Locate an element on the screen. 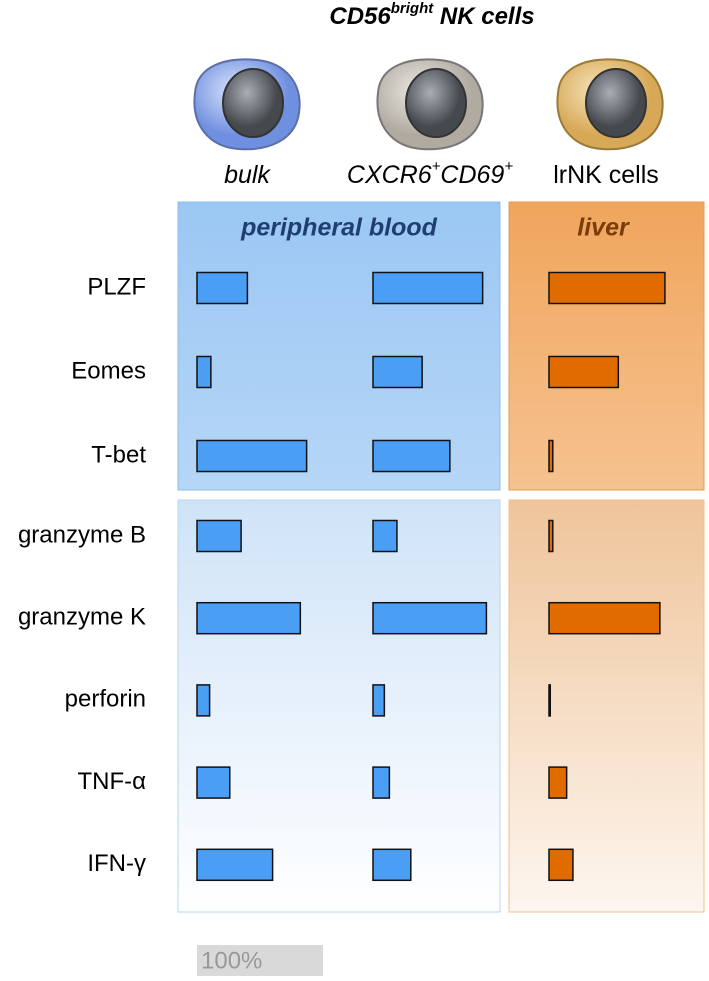  chart-title: CD56bright NK cells is located at coordinates (431, 15).